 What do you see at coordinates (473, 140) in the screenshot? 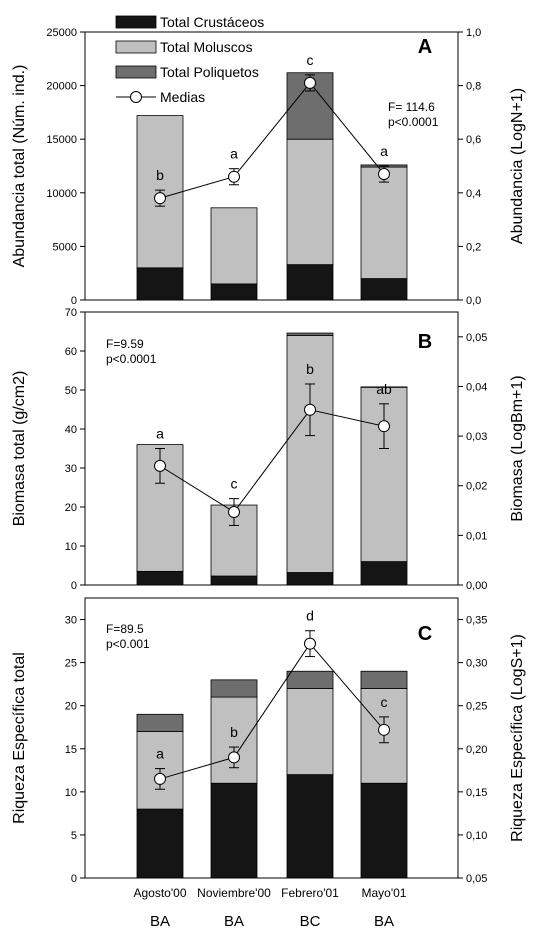
I see `y-tick-label-right: 0,6` at bounding box center [473, 140].